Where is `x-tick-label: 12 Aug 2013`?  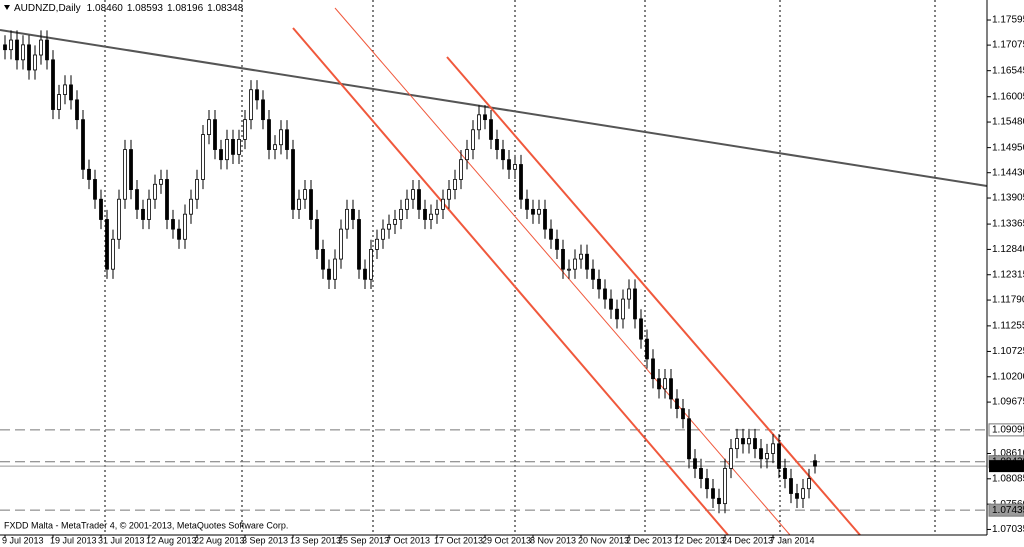 x-tick-label: 12 Aug 2013 is located at coordinates (171, 540).